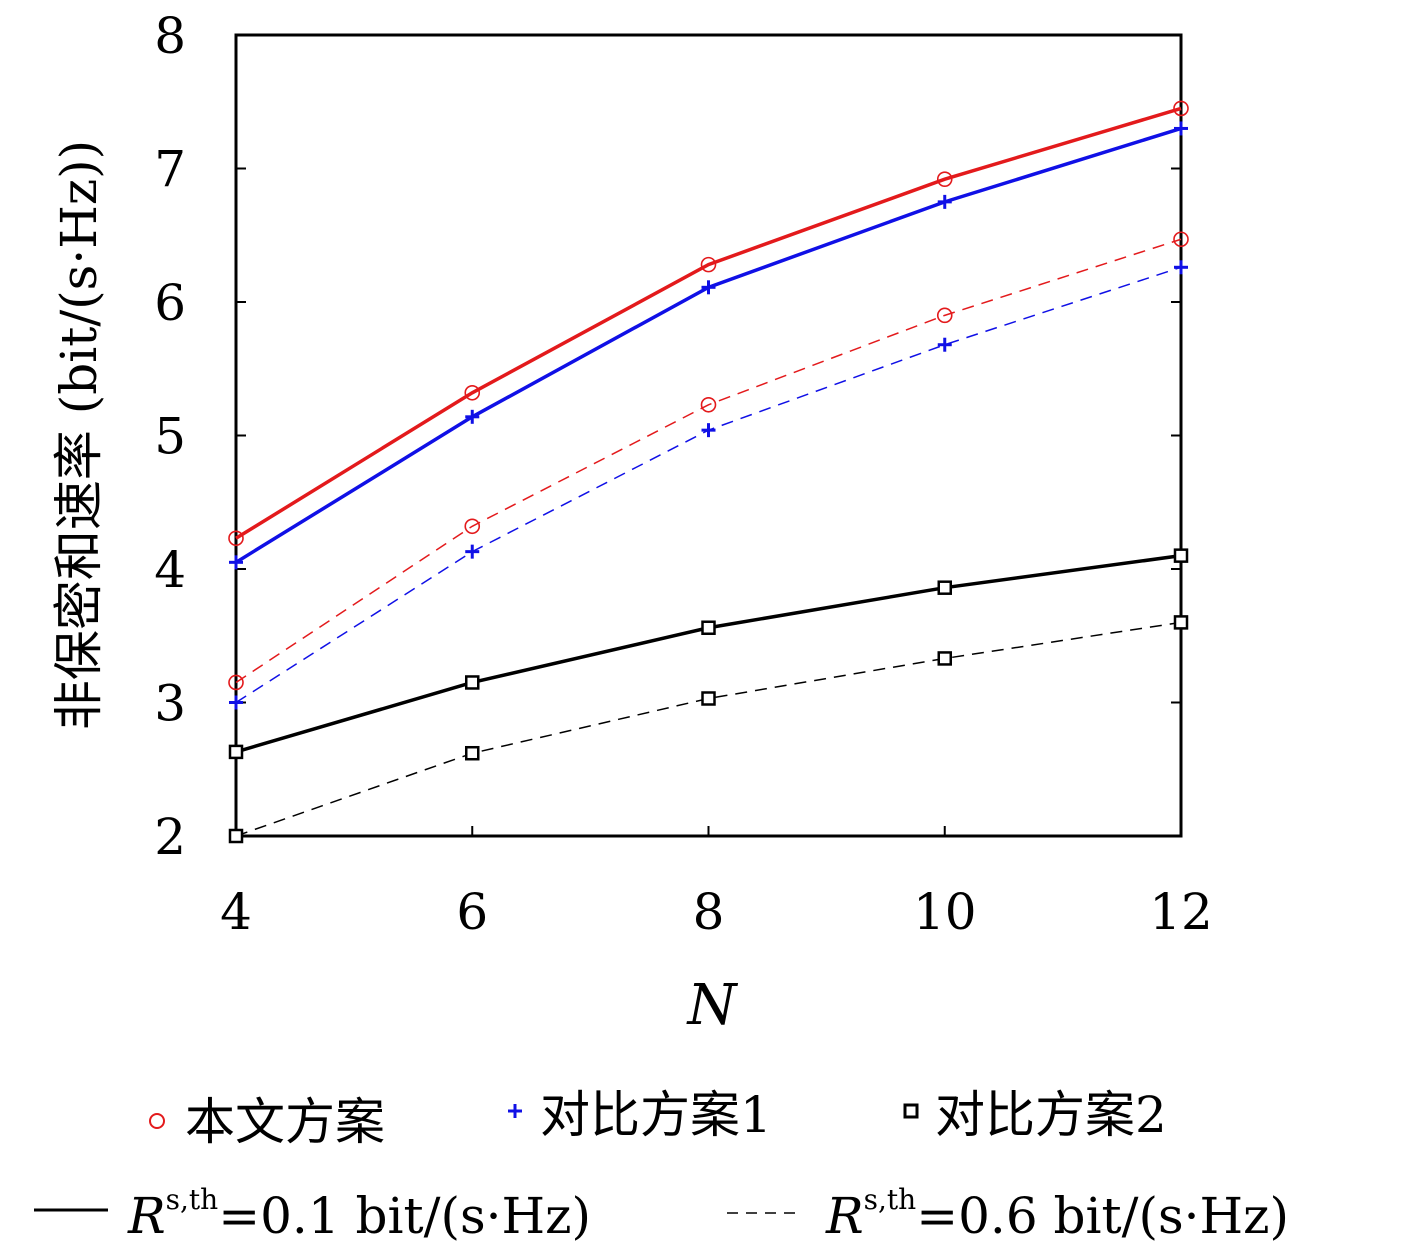 Image resolution: width=1417 pixels, height=1258 pixels. What do you see at coordinates (709, 912) in the screenshot?
I see `x-tick-label: 8` at bounding box center [709, 912].